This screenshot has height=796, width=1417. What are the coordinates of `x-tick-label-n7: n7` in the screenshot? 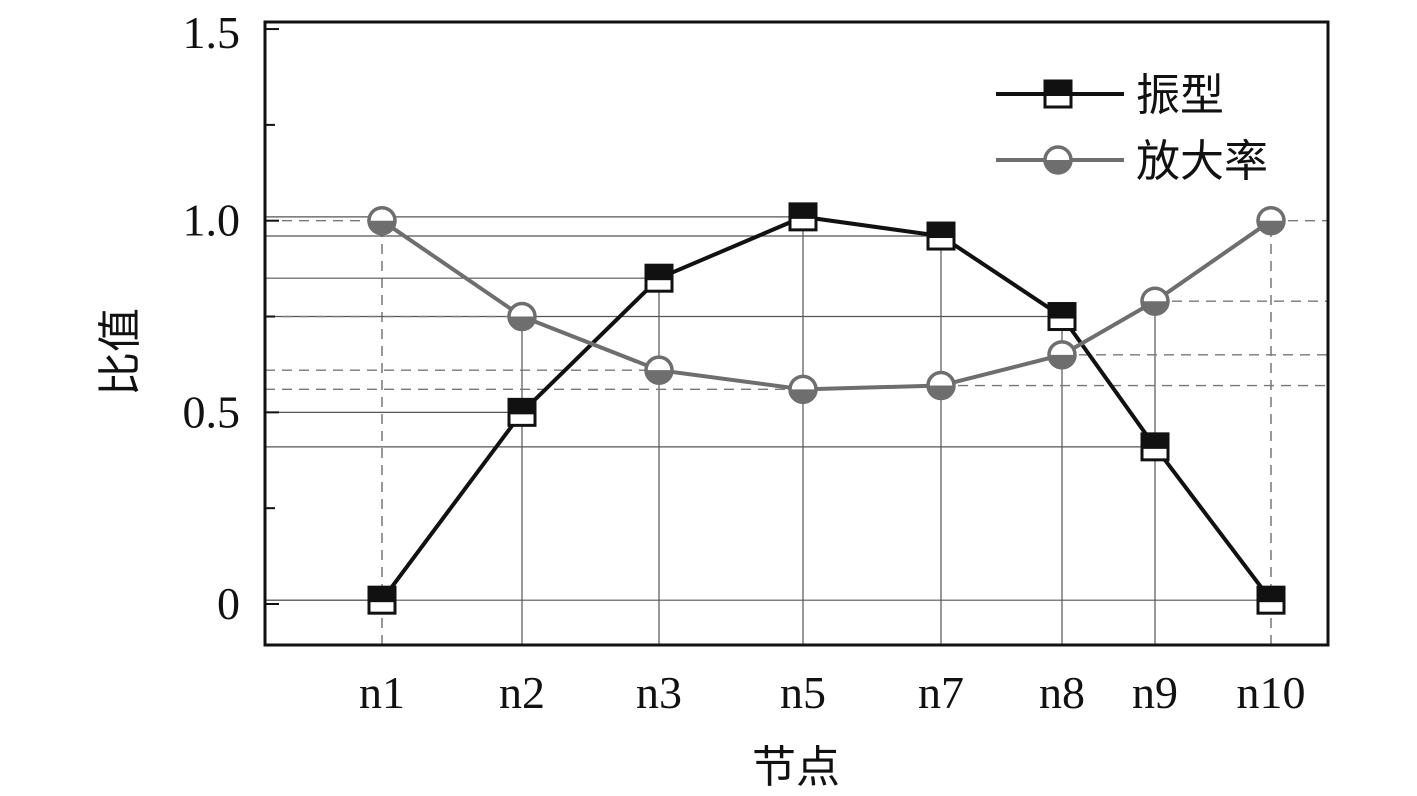 It's located at (941, 692).